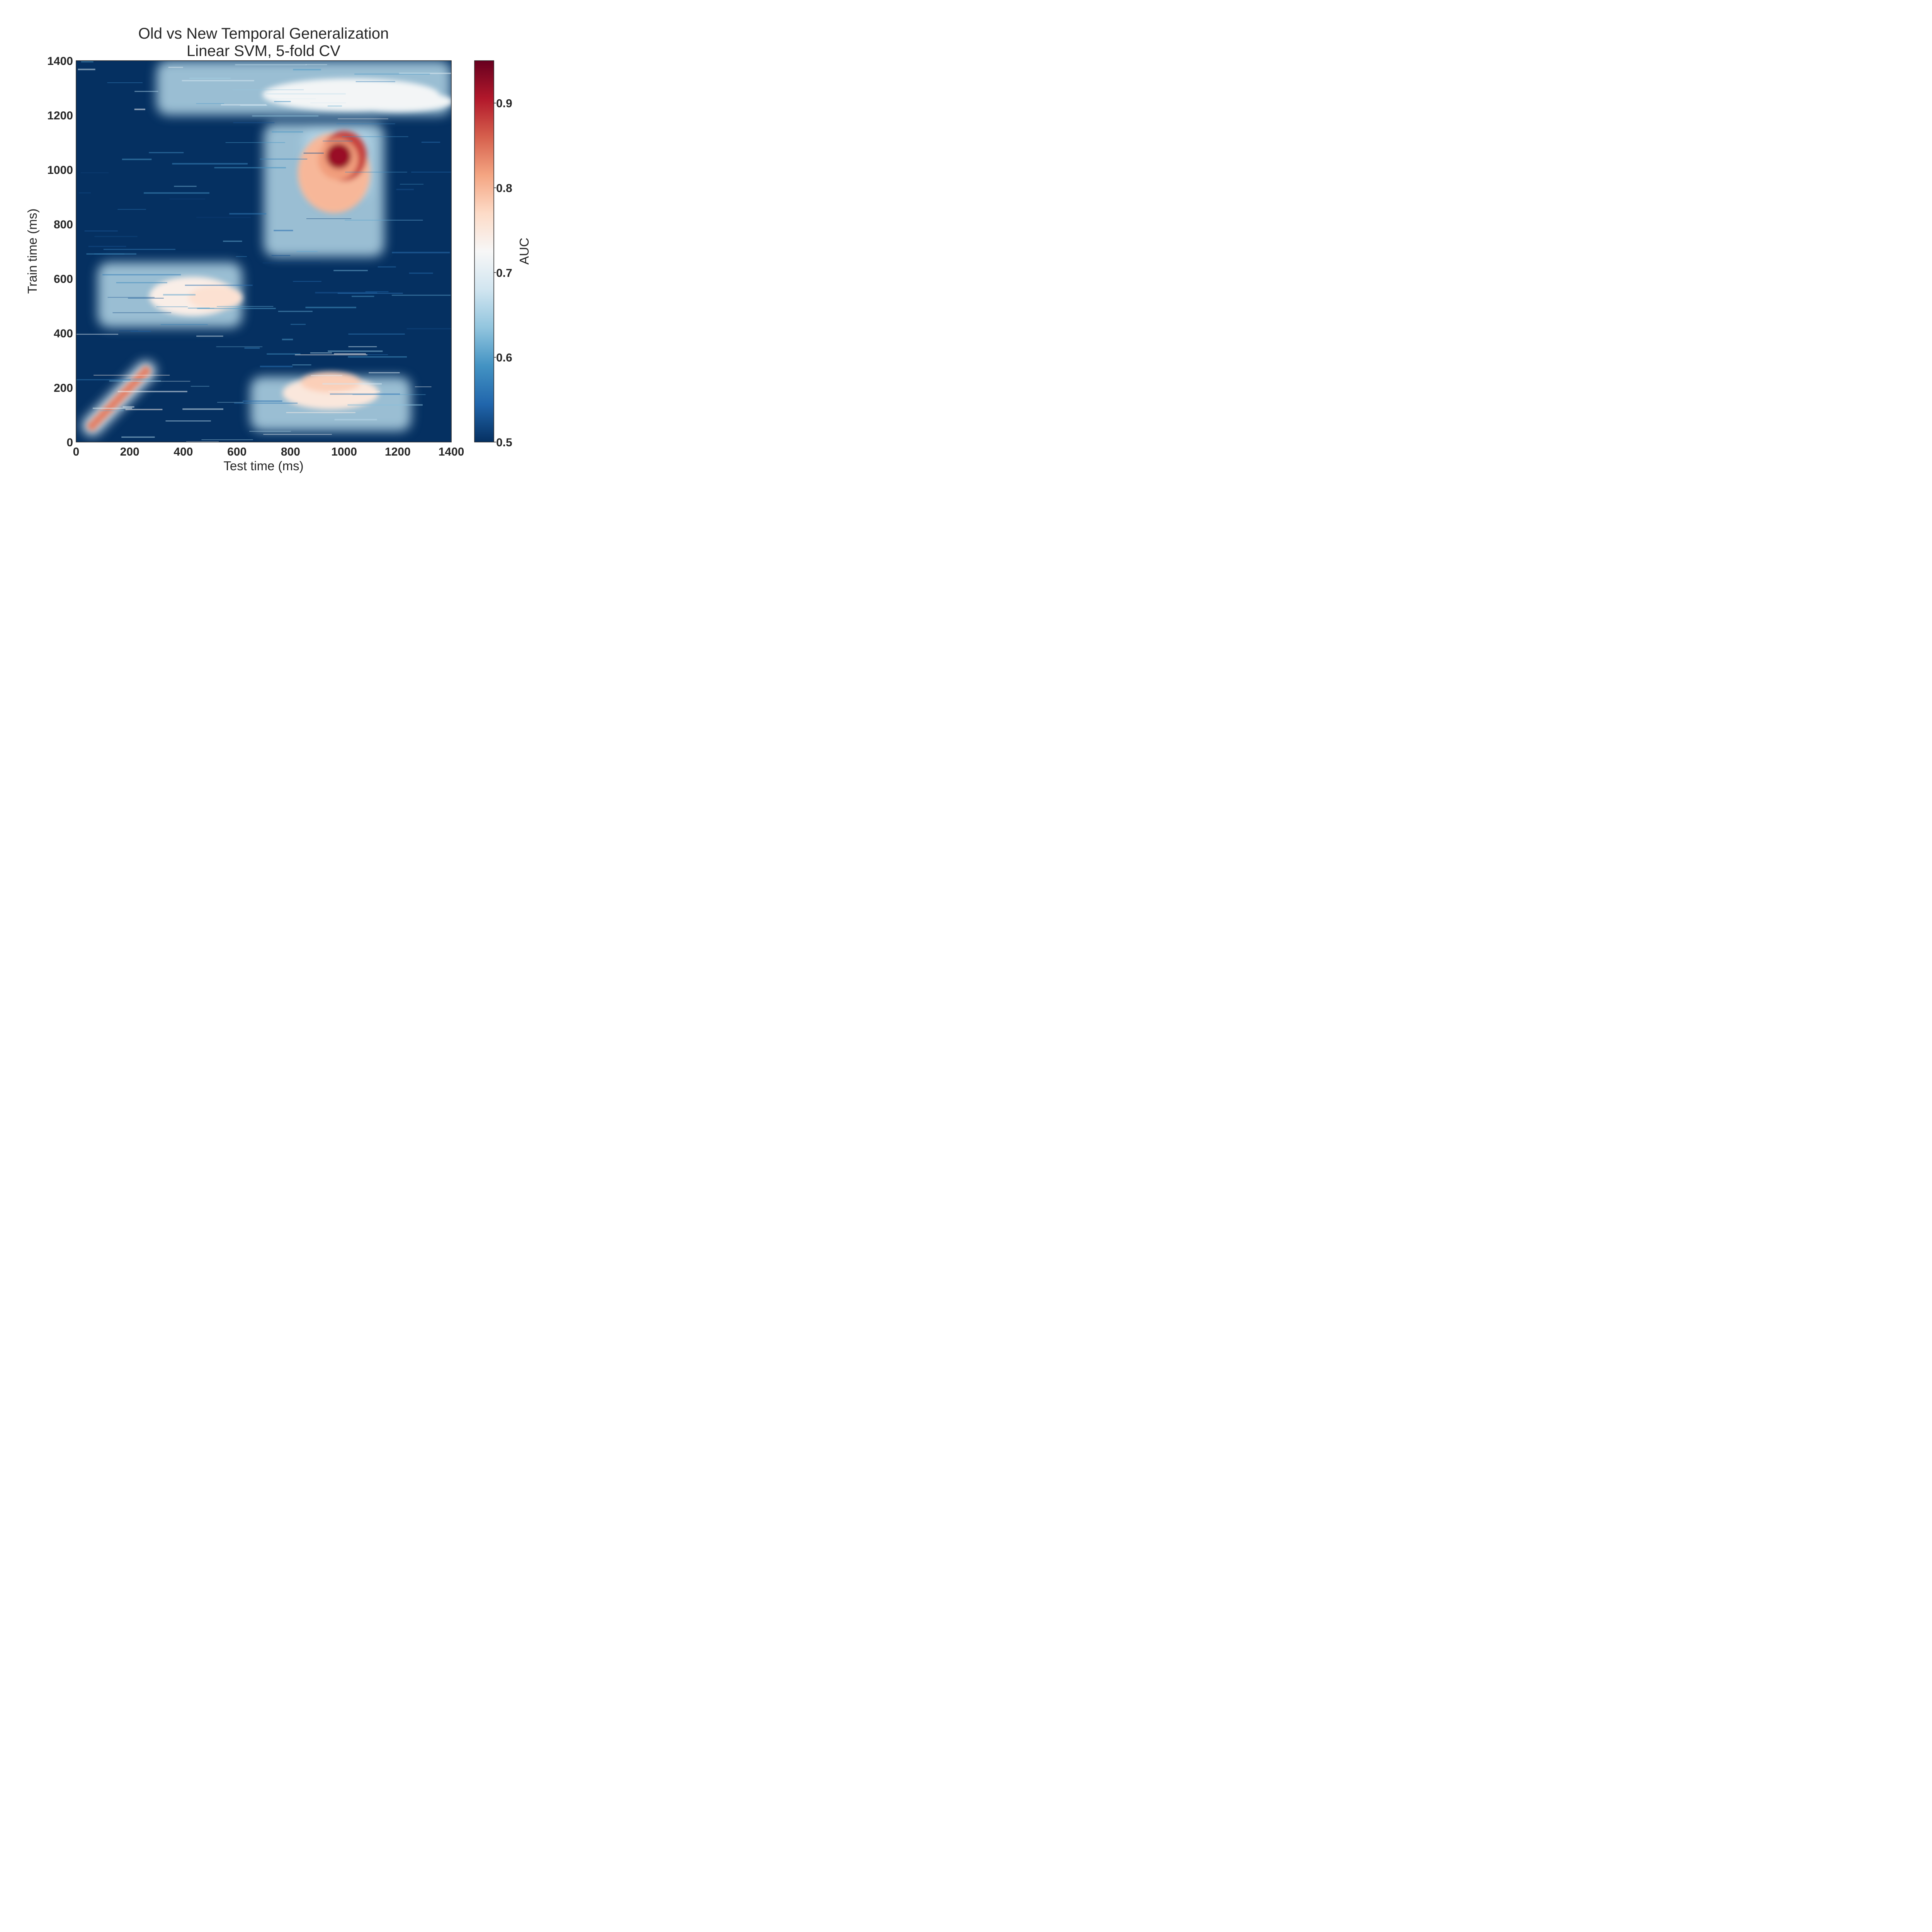  What do you see at coordinates (60, 116) in the screenshot?
I see `y-tick-label: 1200` at bounding box center [60, 116].